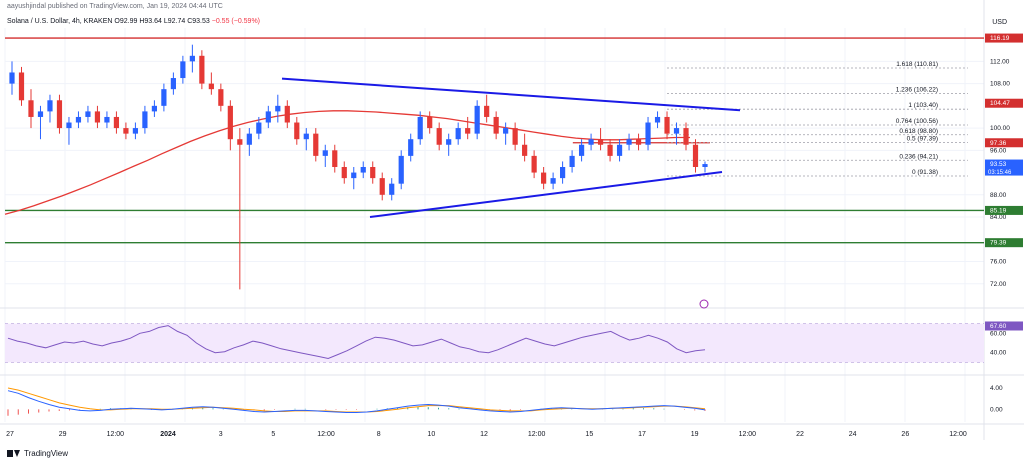 The image size is (1024, 461). What do you see at coordinates (853, 434) in the screenshot?
I see `time-axis-tick: 24` at bounding box center [853, 434].